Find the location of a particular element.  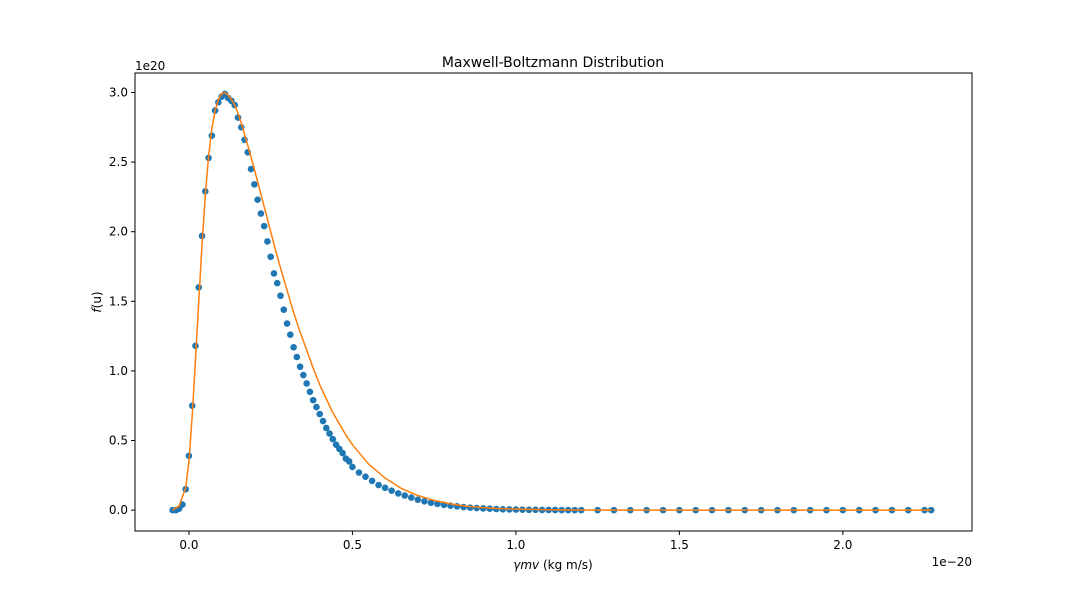

y-tick-label: 3.0 is located at coordinates (118, 92).